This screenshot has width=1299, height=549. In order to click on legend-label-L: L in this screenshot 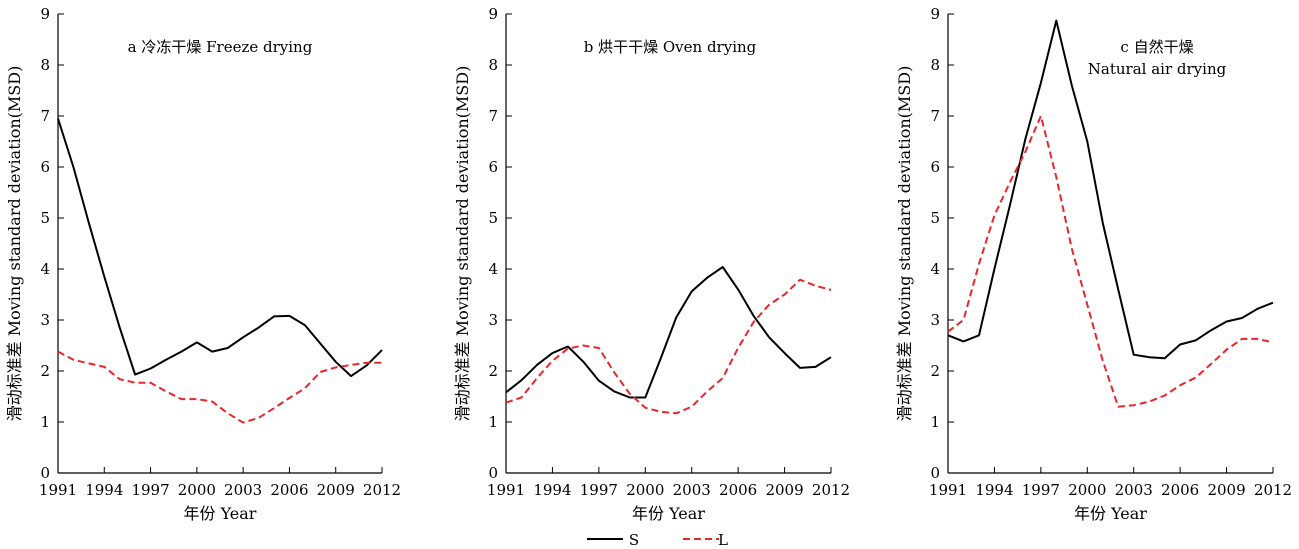, I will do `click(723, 540)`.